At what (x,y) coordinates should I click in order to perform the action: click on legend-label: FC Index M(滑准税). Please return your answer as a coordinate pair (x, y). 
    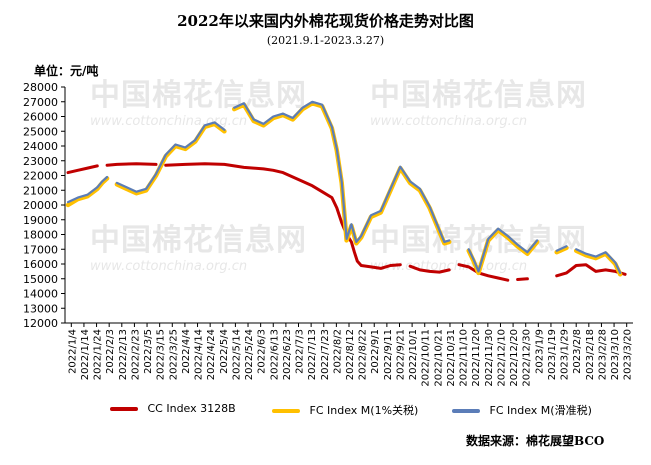
    Looking at the image, I should click on (540, 410).